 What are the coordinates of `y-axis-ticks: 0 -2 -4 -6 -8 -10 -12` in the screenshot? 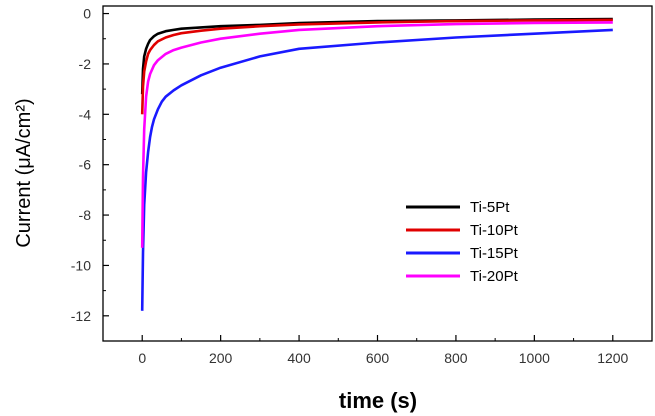 It's located at (90, 174).